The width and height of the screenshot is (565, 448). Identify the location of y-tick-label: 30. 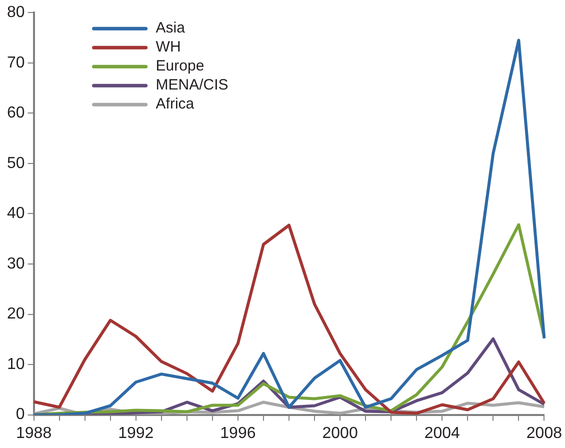
(16, 263).